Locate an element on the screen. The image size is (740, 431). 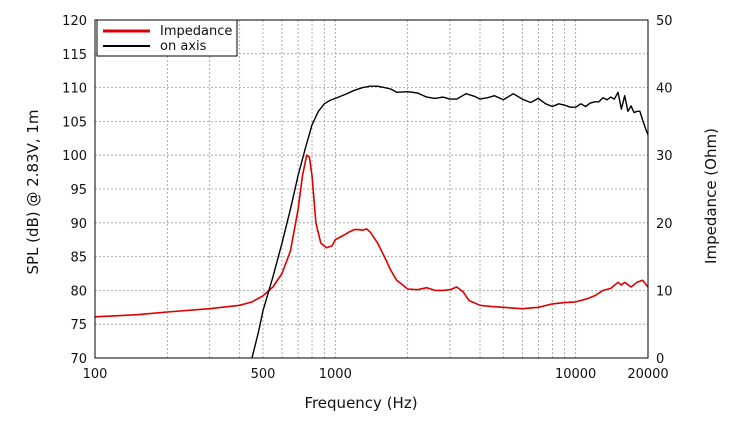
left-y-axis-title: SPL (dB) @ 2.83V, 1m is located at coordinates (33, 191).